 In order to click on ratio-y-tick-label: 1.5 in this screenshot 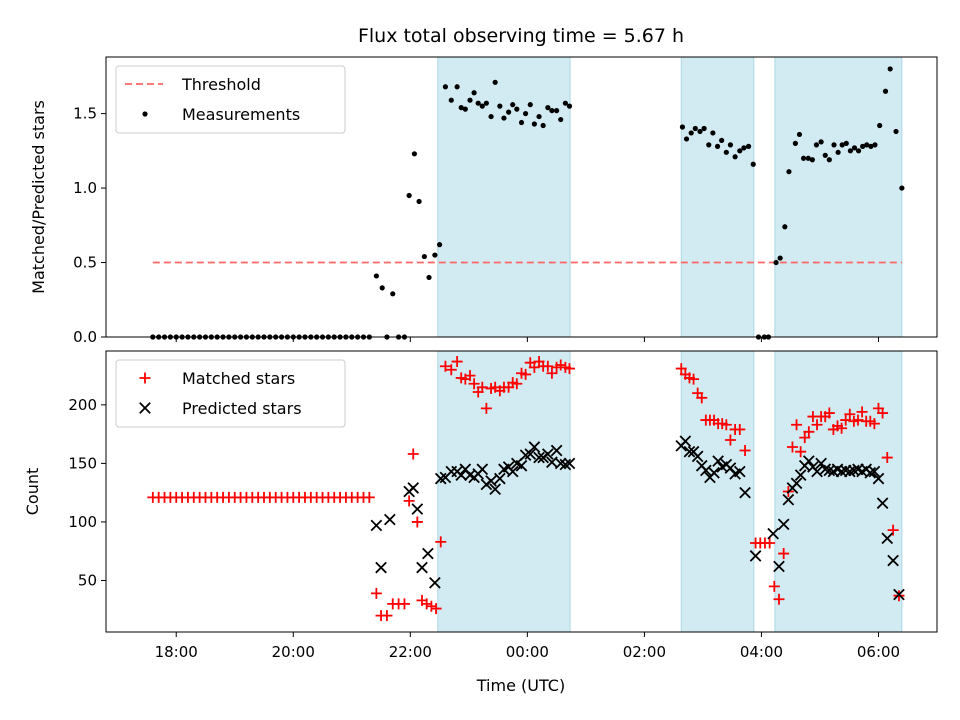, I will do `click(85, 114)`.